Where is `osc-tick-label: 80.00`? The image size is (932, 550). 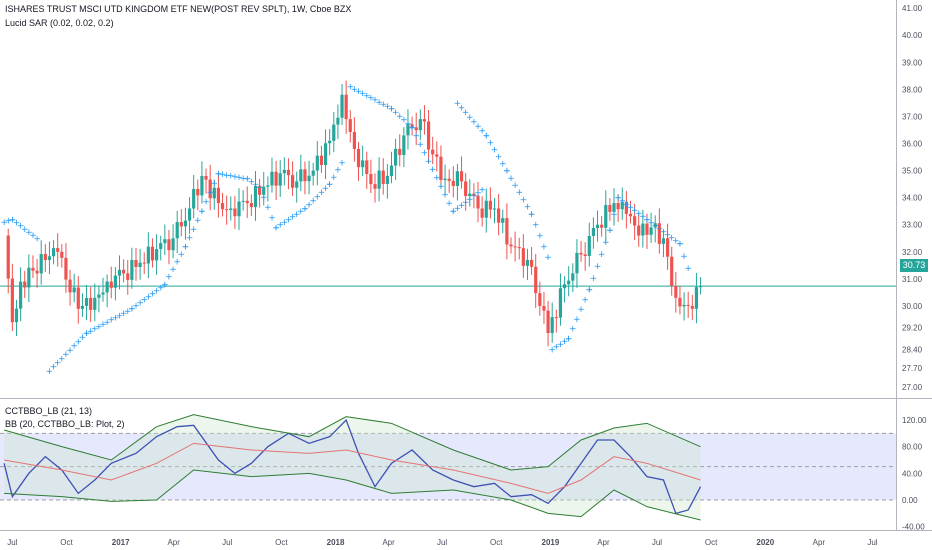
osc-tick-label: 80.00 is located at coordinates (912, 447).